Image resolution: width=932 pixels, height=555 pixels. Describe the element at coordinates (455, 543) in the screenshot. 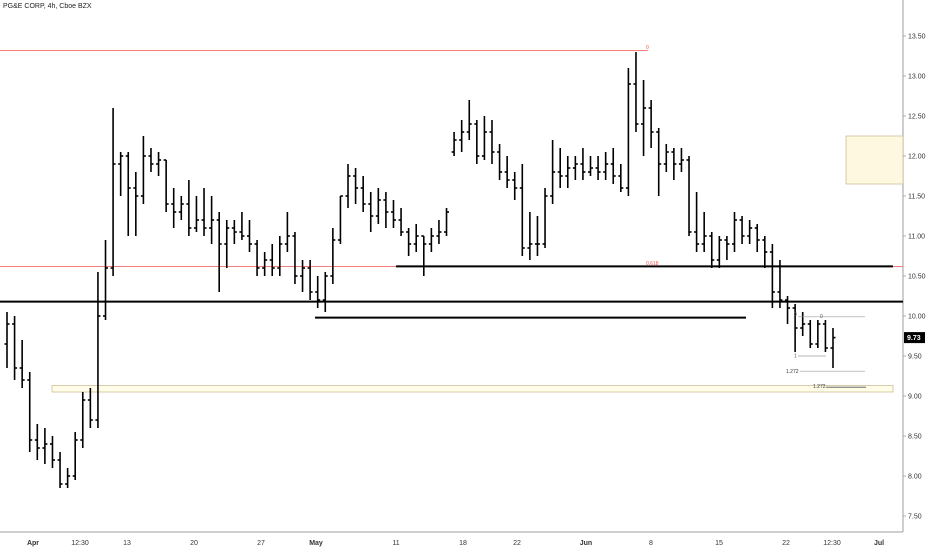

I see `time-axis: Apr 12:30 13 20 27 May 11 18 22 Jun 8 15 22 12:30 Jul` at that location.